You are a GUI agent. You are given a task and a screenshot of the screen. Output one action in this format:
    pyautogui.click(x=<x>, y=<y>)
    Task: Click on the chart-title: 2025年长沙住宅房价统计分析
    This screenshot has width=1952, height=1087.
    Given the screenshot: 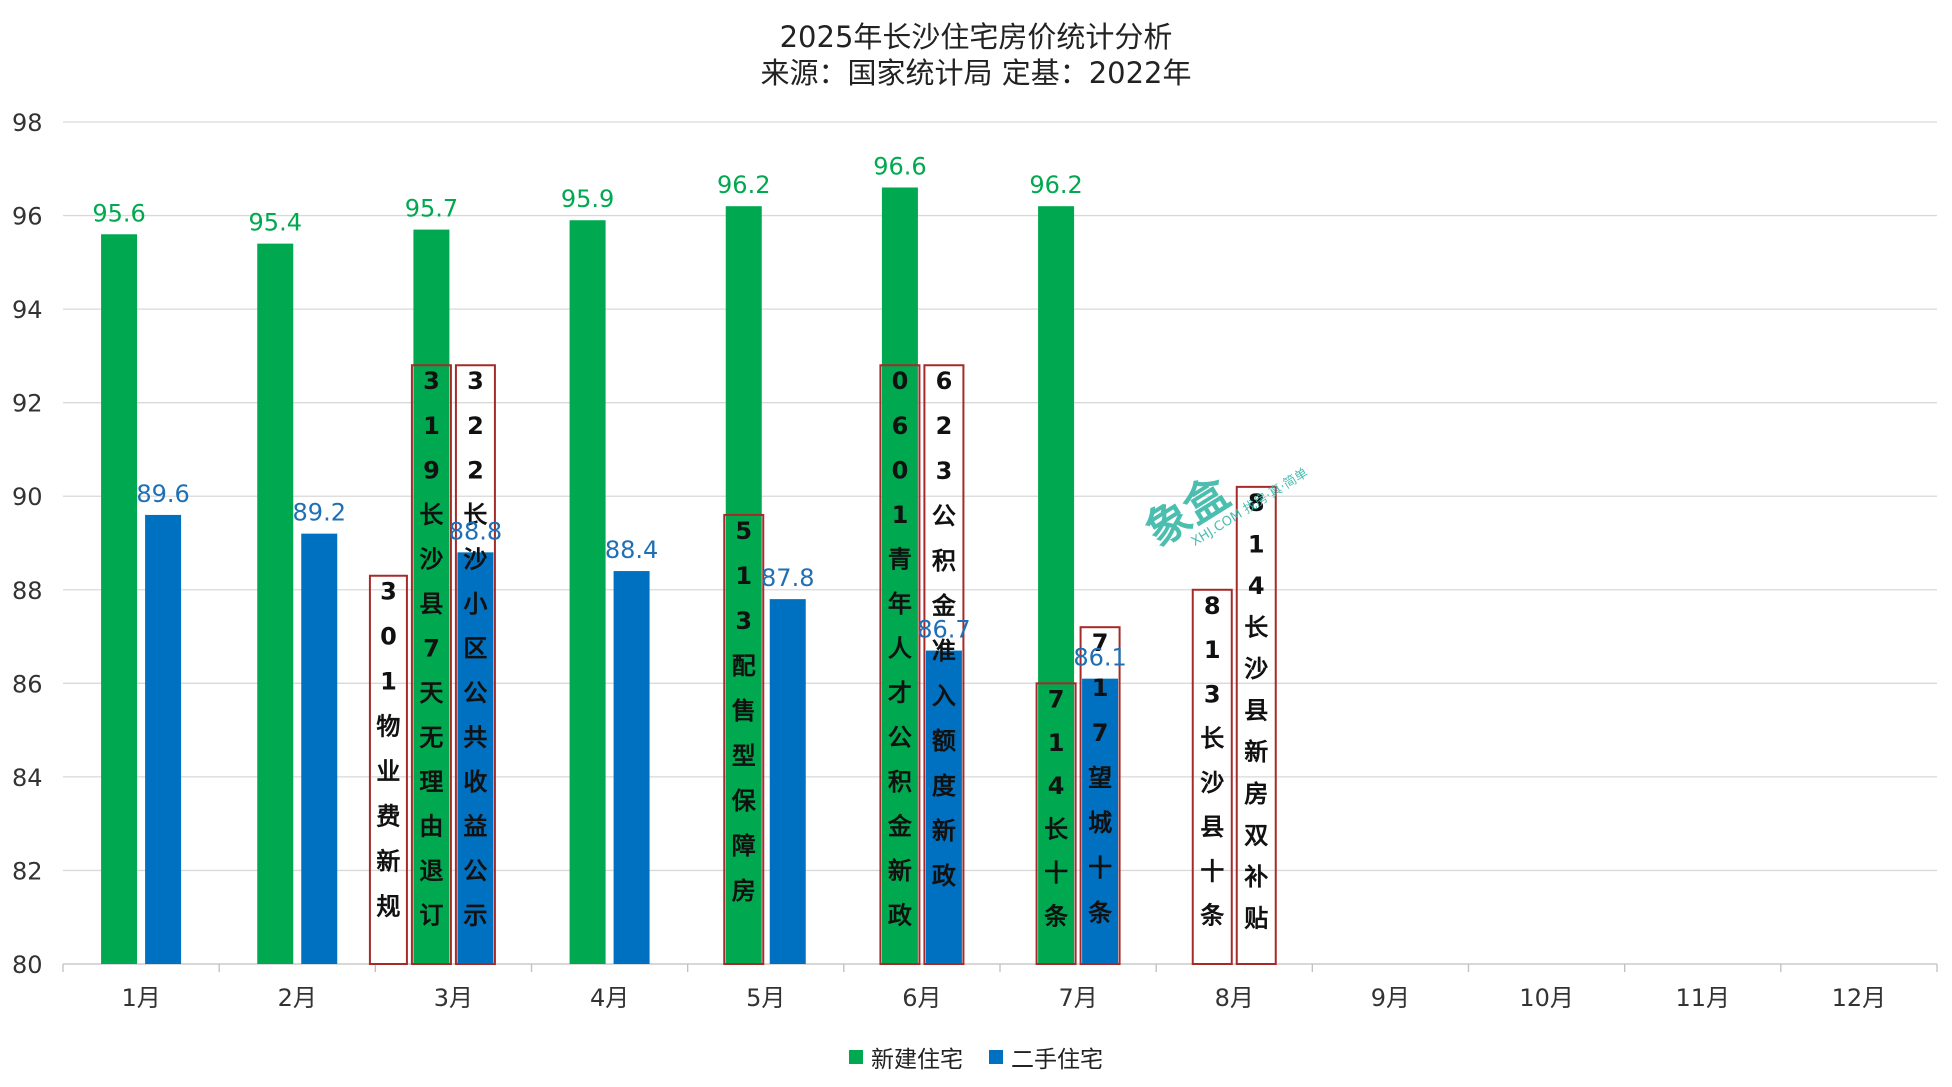 What is the action you would take?
    pyautogui.click(x=976, y=37)
    